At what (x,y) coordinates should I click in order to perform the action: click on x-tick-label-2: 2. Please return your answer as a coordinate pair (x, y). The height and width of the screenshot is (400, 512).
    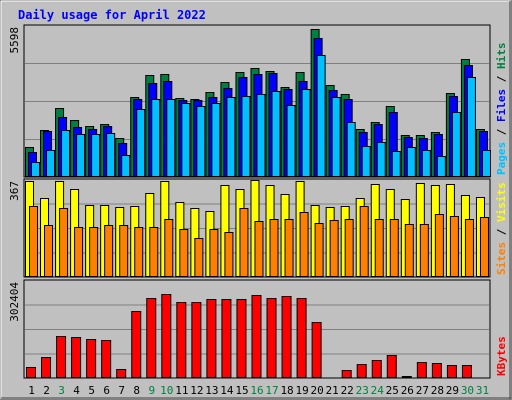
    Looking at the image, I should click on (46, 390).